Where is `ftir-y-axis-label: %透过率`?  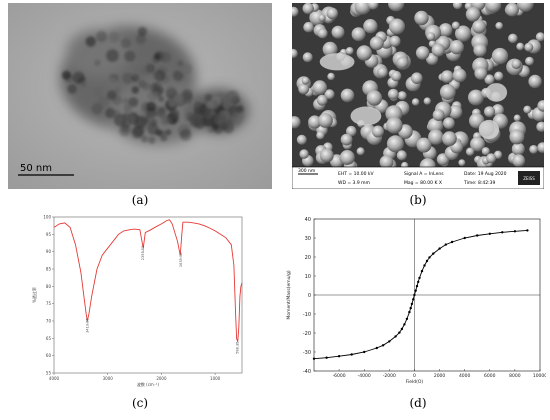 ftir-y-axis-label: %透过率 is located at coordinates (34, 295).